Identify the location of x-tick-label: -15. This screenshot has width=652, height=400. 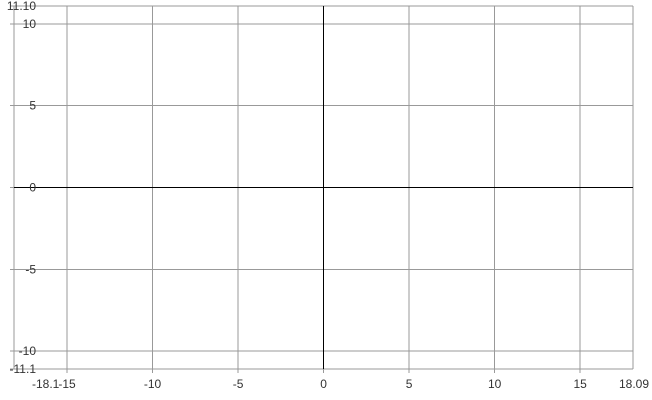
(67, 384).